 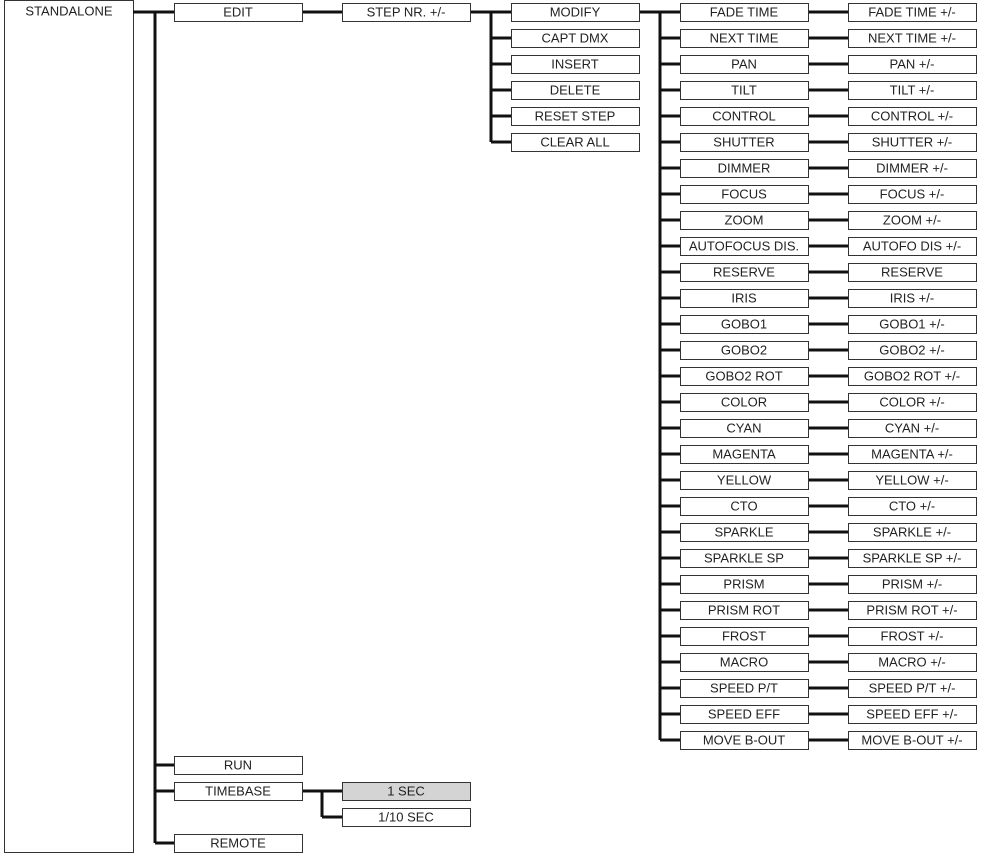 I want to click on parameter-adjust: YELLOW +/-, so click(x=911, y=479).